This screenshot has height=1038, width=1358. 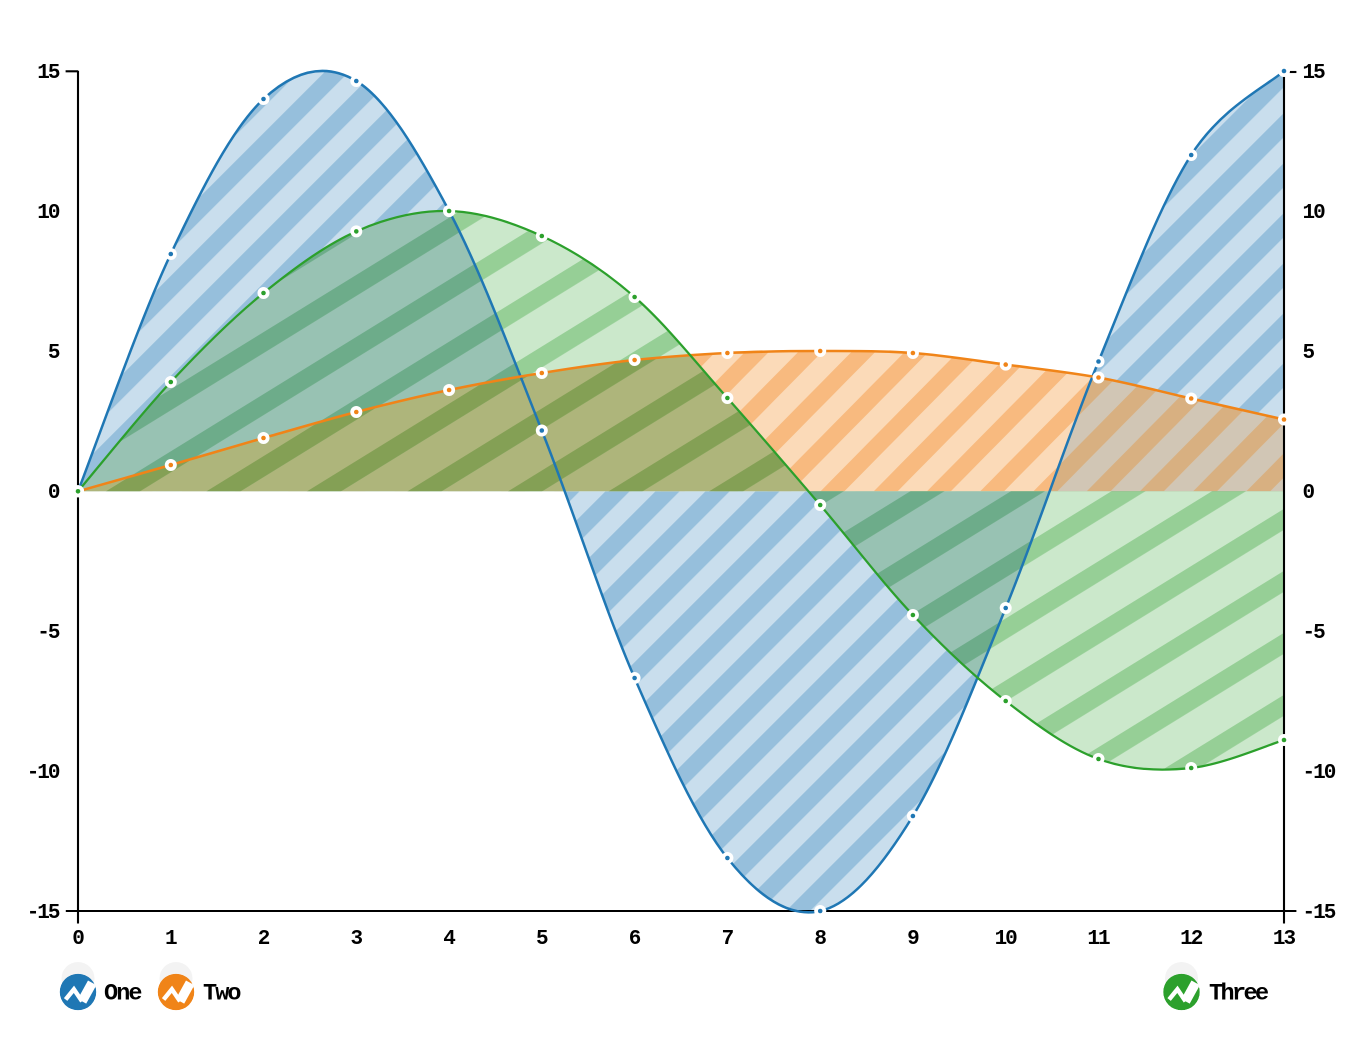 What do you see at coordinates (820, 939) in the screenshot?
I see `svg-text: 8` at bounding box center [820, 939].